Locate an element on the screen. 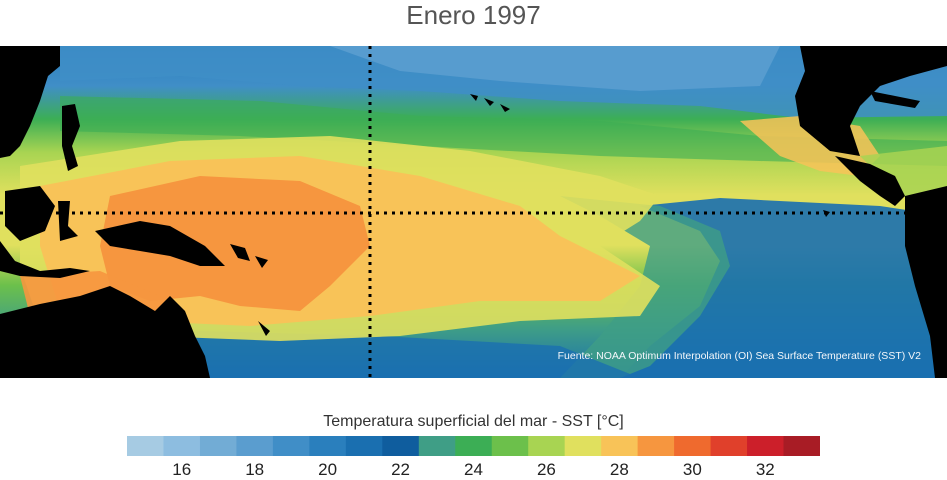  borneo is located at coordinates (30, 213).